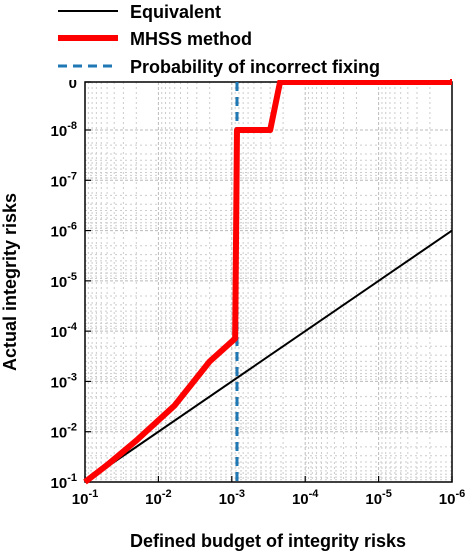  Describe the element at coordinates (255, 67) in the screenshot. I see `legend-label-incorrect-fixing: Probability of incorrect fixing` at that location.